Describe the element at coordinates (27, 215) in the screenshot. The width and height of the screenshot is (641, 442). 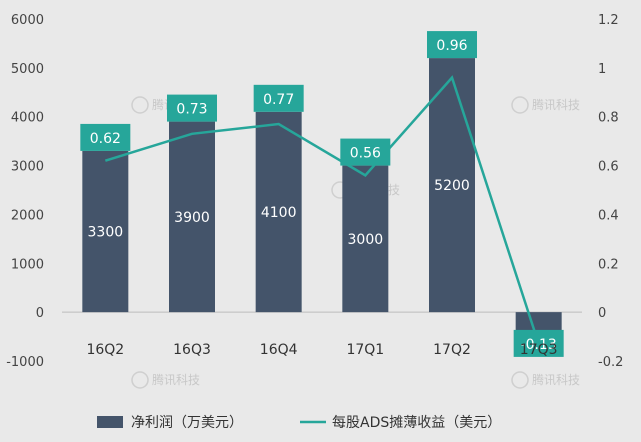
I see `left-tick-label: 2000` at that location.